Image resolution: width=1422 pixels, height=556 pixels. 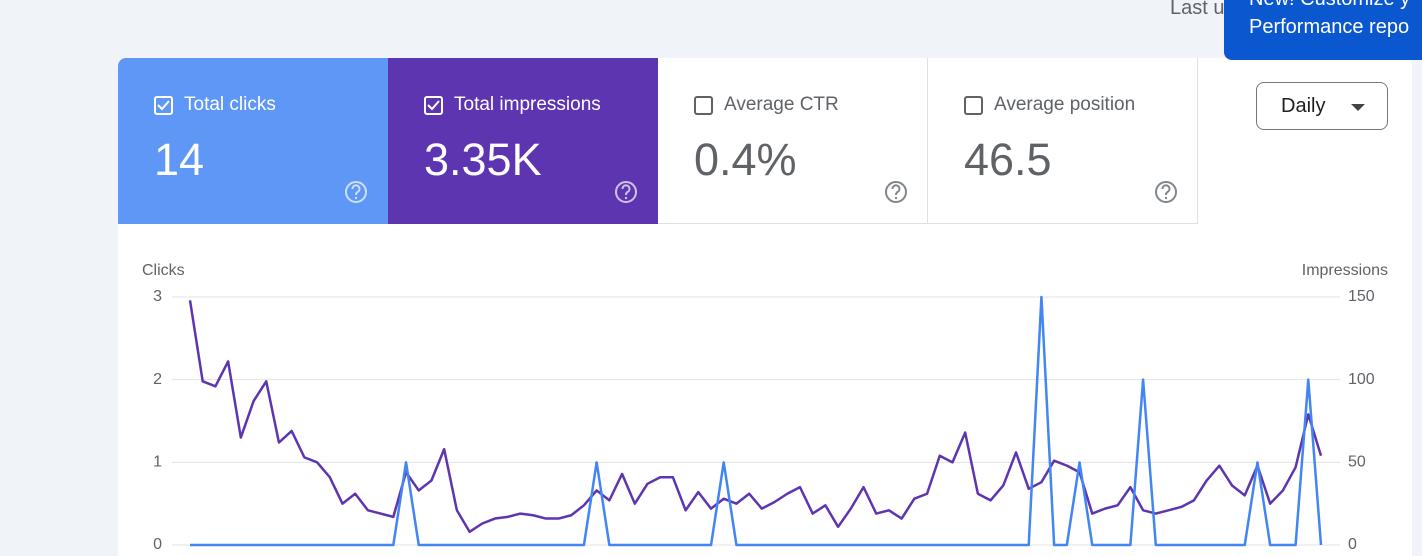 I want to click on y2-tick-label: 0, so click(x=1352, y=544).